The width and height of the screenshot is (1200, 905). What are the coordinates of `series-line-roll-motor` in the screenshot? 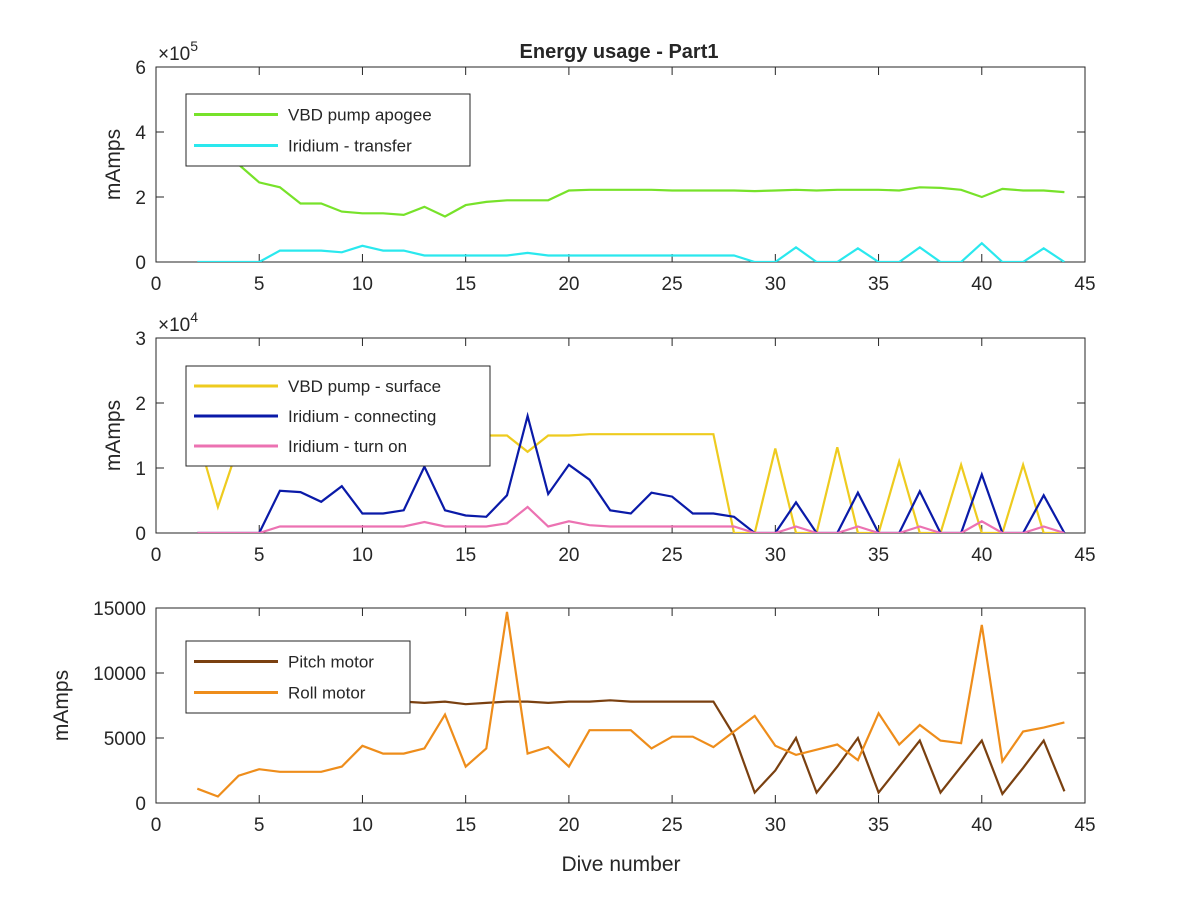 It's located at (630, 704).